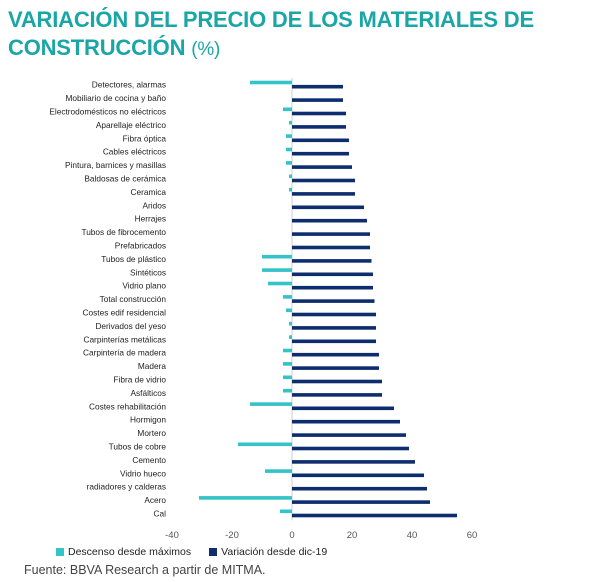 Image resolution: width=590 pixels, height=582 pixels. What do you see at coordinates (160, 514) in the screenshot?
I see `category-label: Cal` at bounding box center [160, 514].